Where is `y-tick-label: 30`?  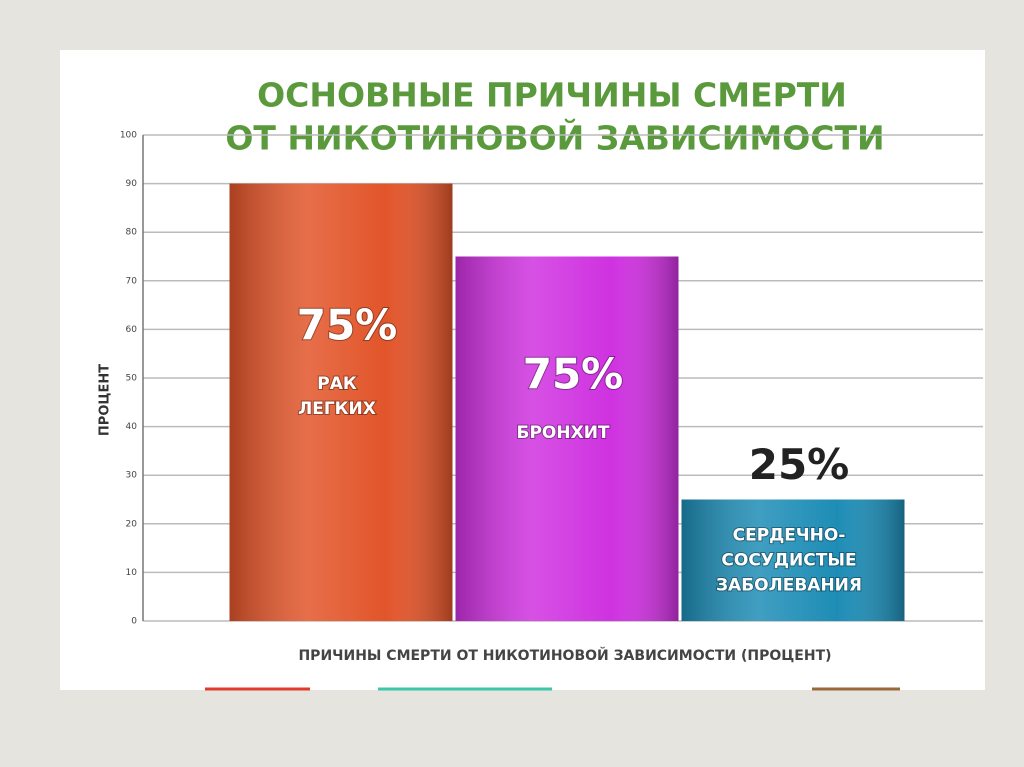 y-tick-label: 30 is located at coordinates (132, 476).